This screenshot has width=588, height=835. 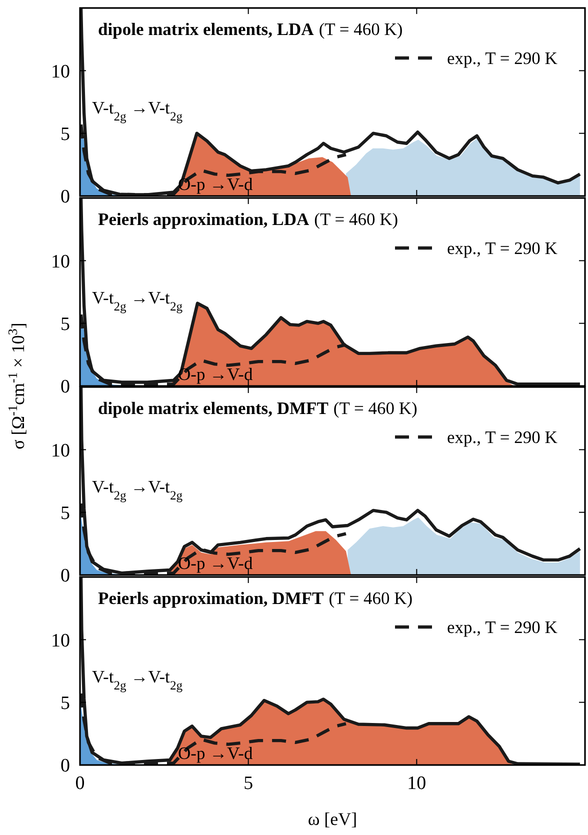 What do you see at coordinates (416, 783) in the screenshot?
I see `x-tick-label: 10` at bounding box center [416, 783].